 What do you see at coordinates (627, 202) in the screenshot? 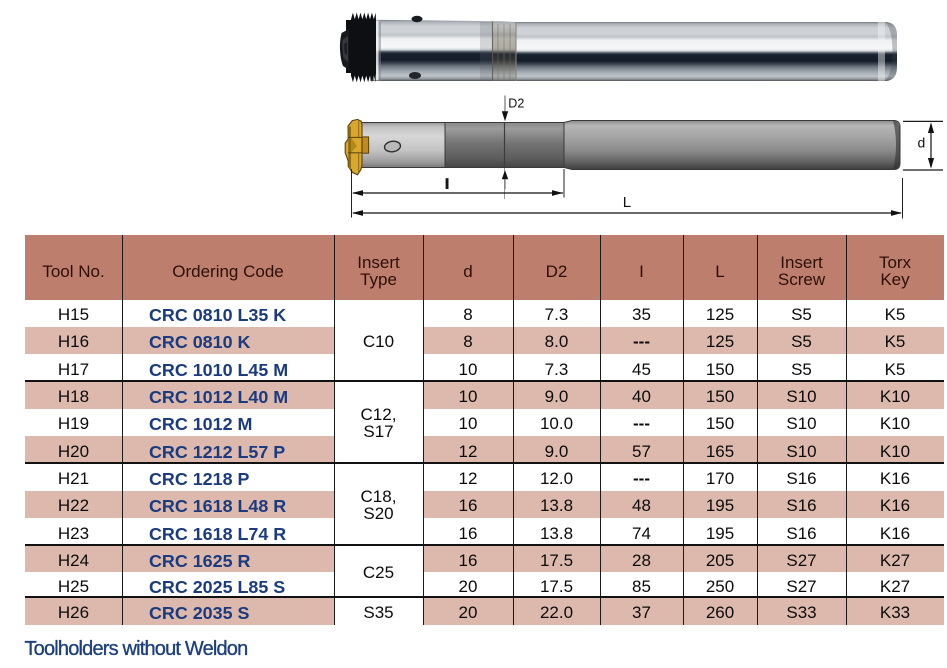
I see `svg-text: L` at bounding box center [627, 202].